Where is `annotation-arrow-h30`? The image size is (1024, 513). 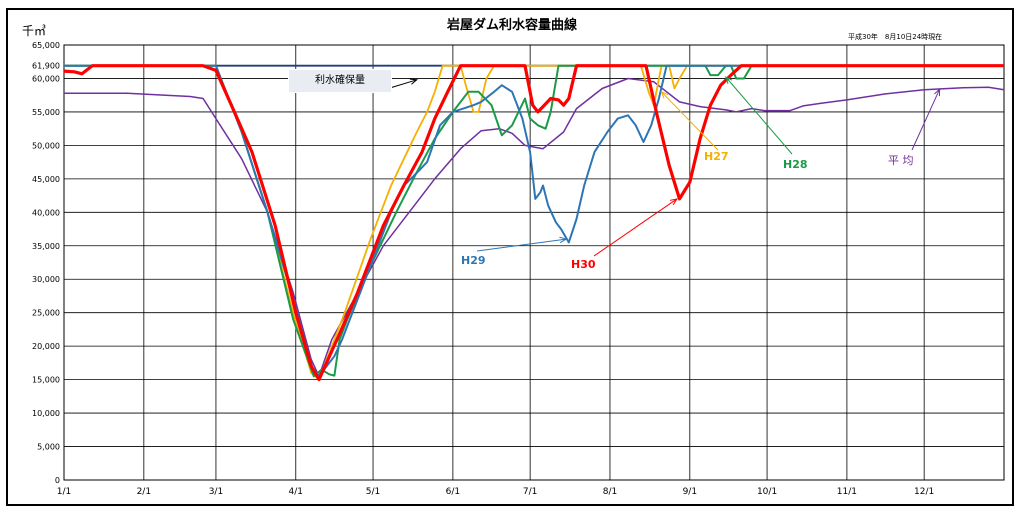
annotation-arrow-h30 is located at coordinates (635, 227).